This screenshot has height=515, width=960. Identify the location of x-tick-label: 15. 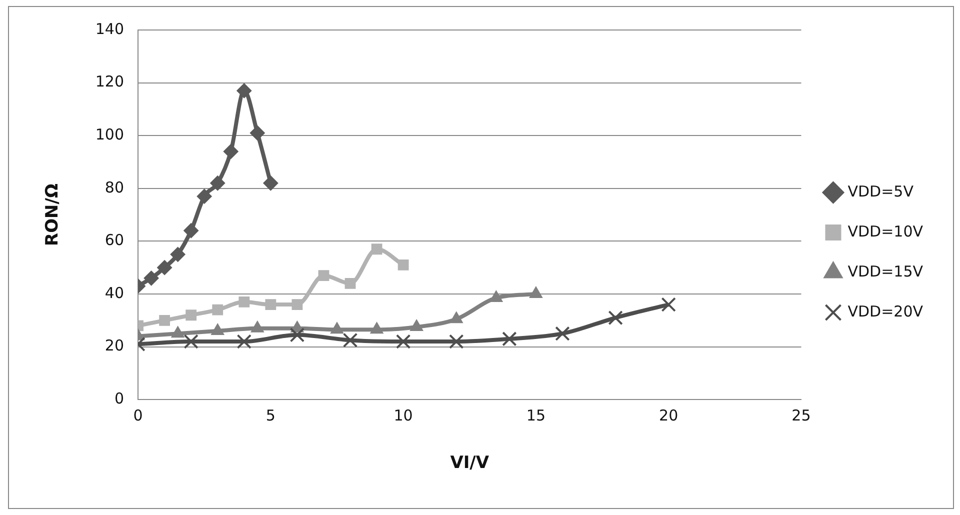
(536, 415).